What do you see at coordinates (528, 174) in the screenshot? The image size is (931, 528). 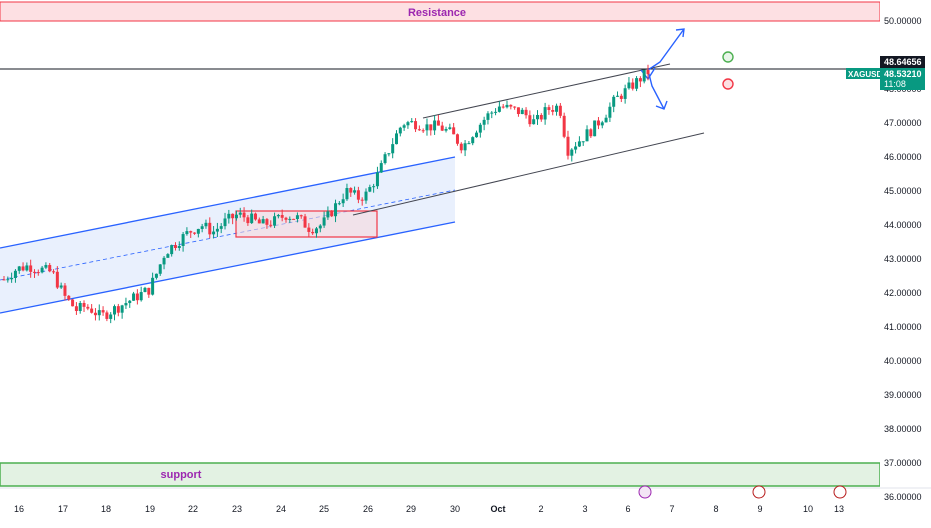 I see `trend-lower-line` at bounding box center [528, 174].